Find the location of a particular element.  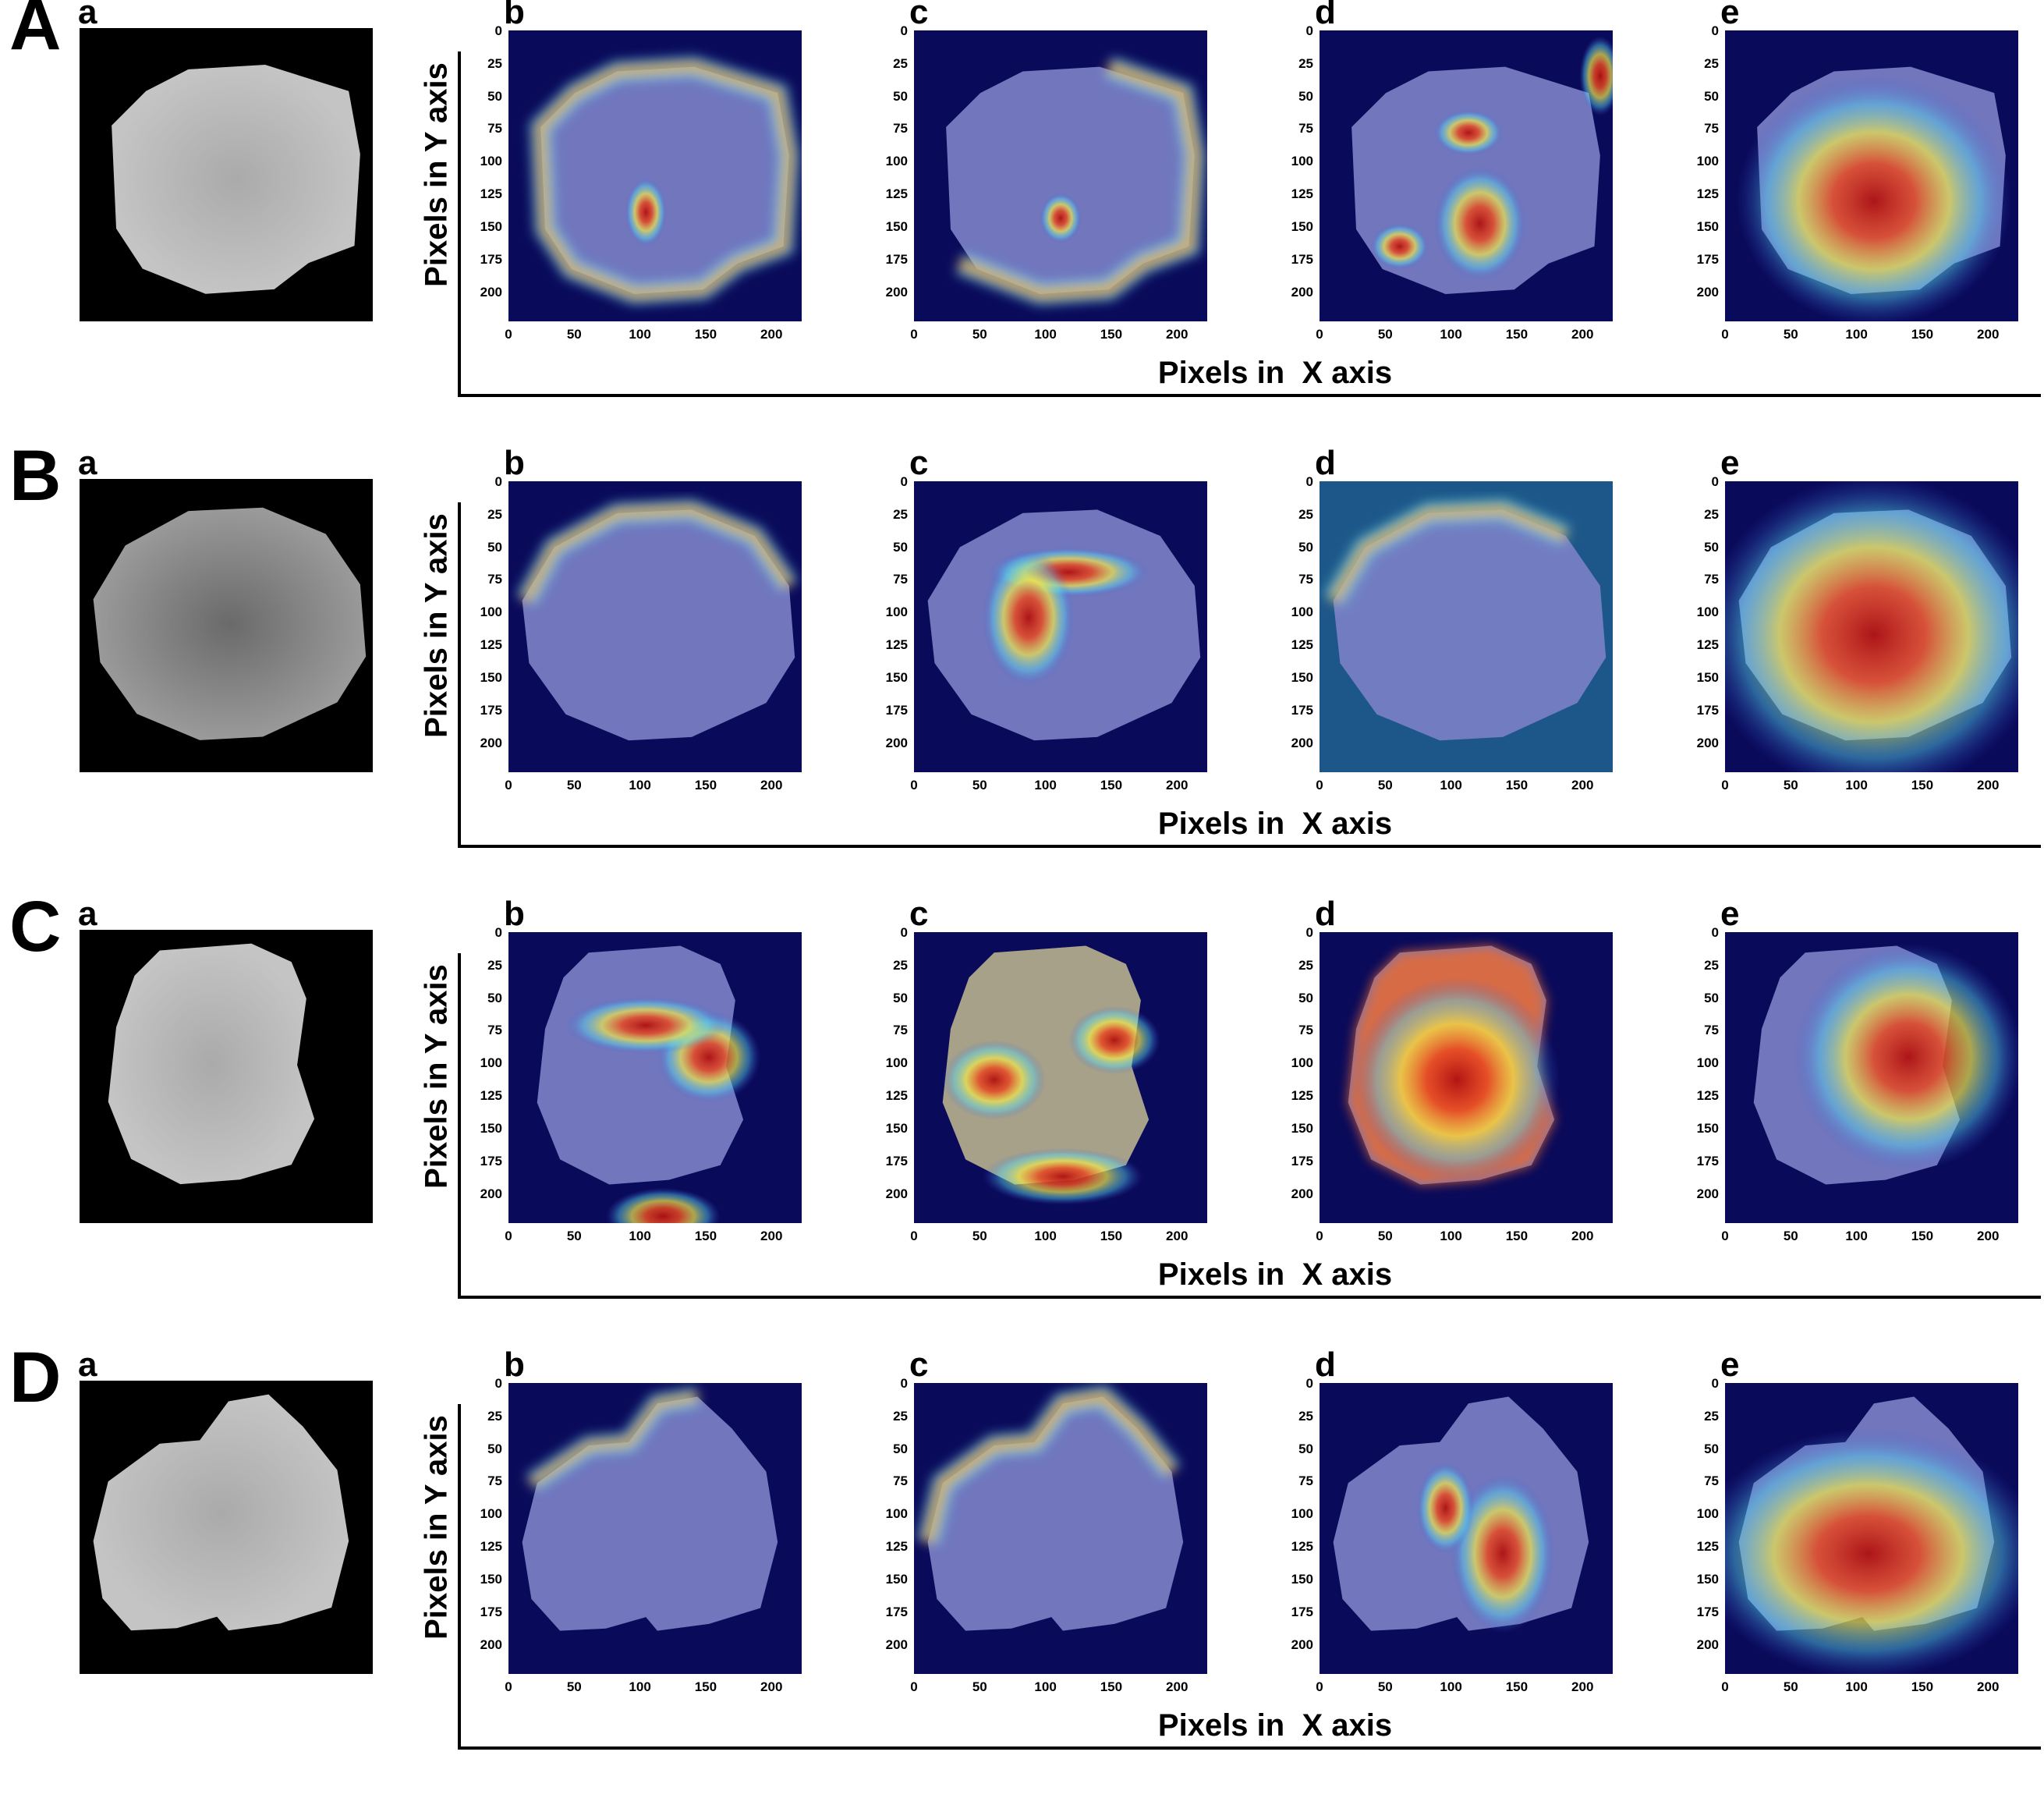

row-label: B is located at coordinates (35, 476).